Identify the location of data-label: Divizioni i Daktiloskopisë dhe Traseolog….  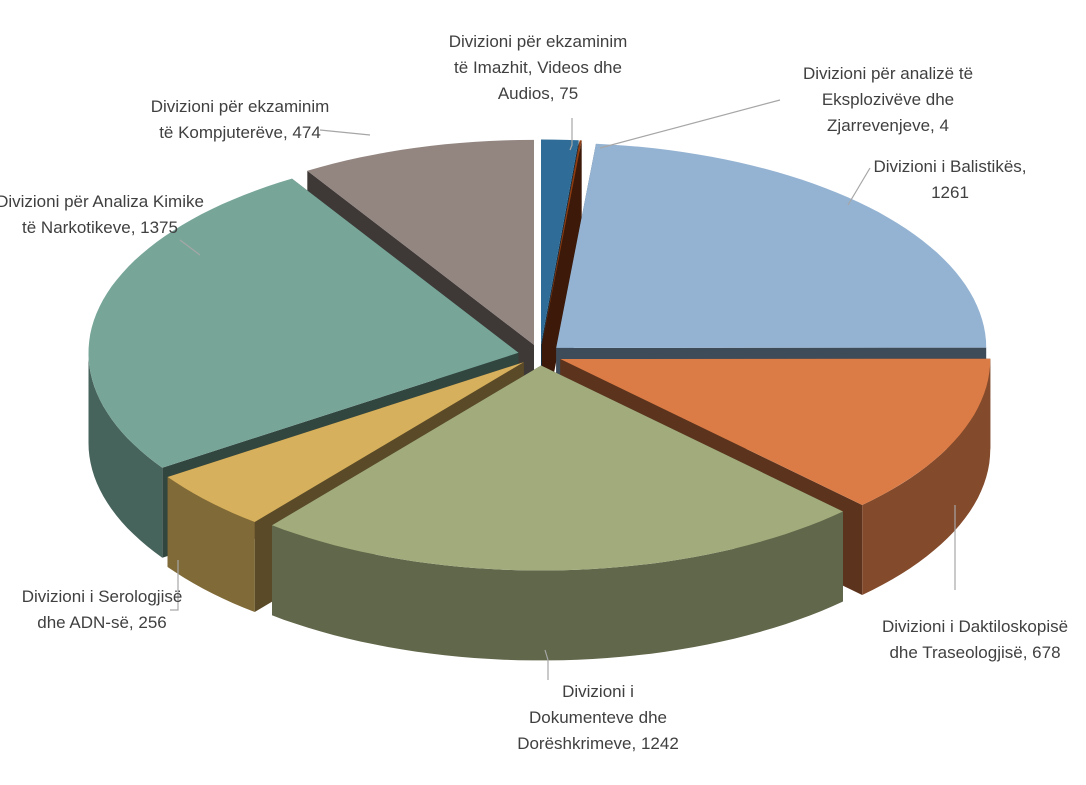
(975, 639).